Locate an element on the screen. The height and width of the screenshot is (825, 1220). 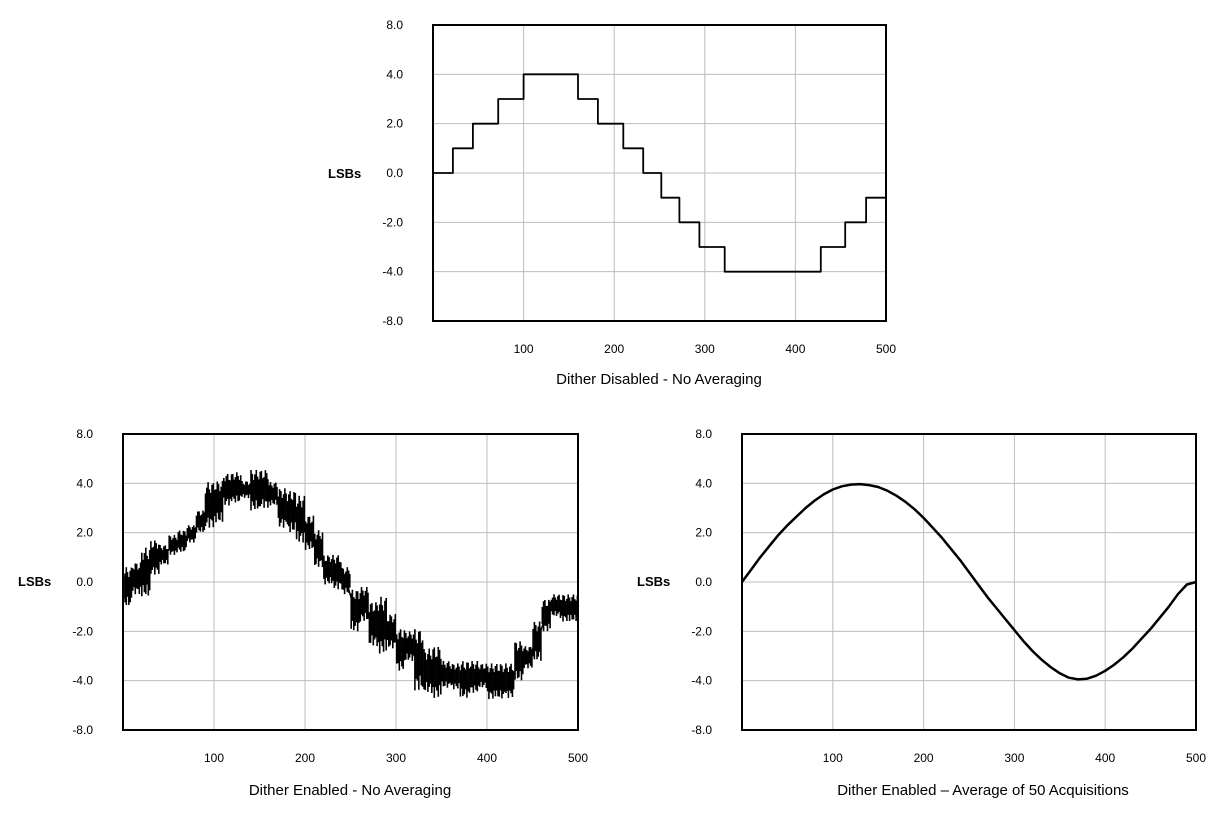
x-axis-label: Dither Enabled - No Averaging is located at coordinates (350, 790).